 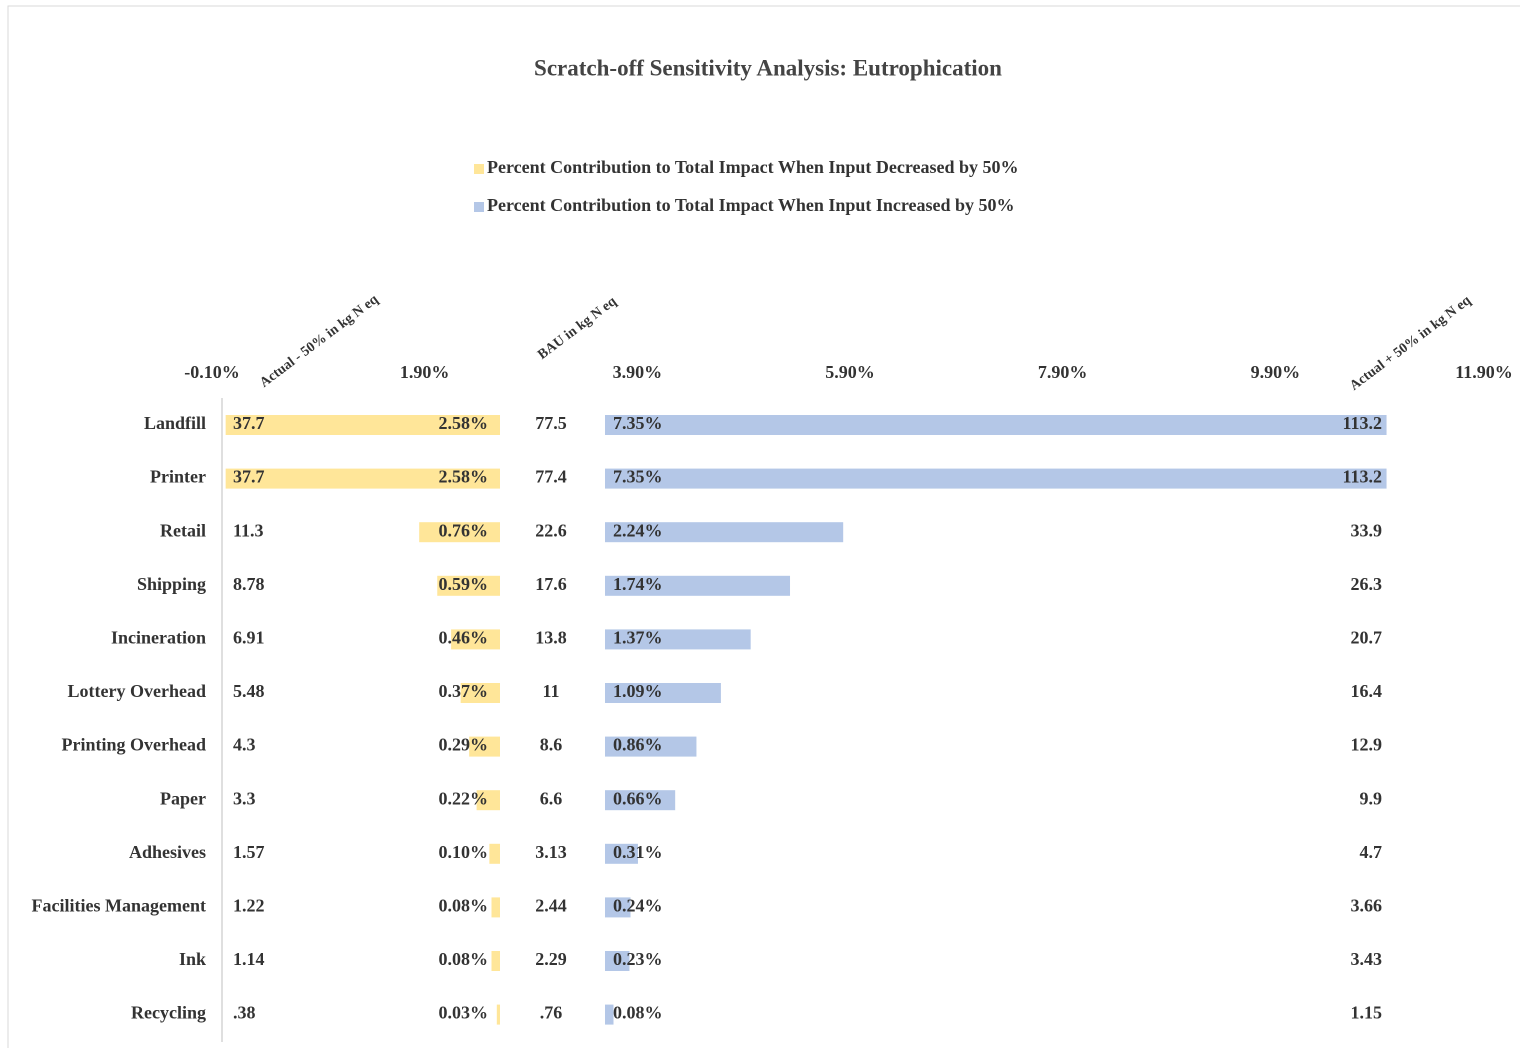 I want to click on category-label: Recycling, so click(x=168, y=1013).